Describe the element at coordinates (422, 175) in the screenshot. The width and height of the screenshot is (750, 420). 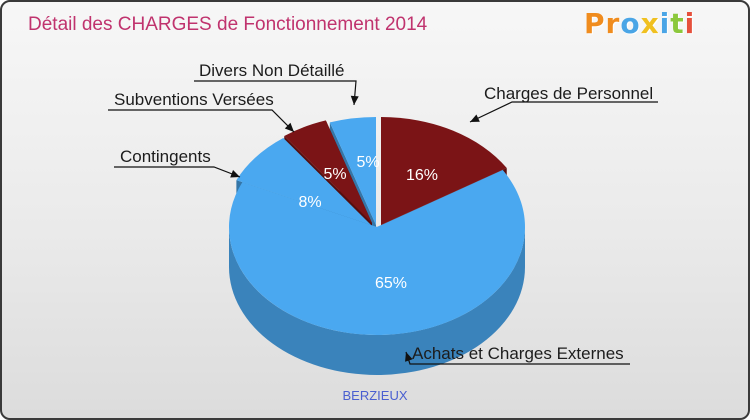
I see `slice-percent-label: 16%` at that location.